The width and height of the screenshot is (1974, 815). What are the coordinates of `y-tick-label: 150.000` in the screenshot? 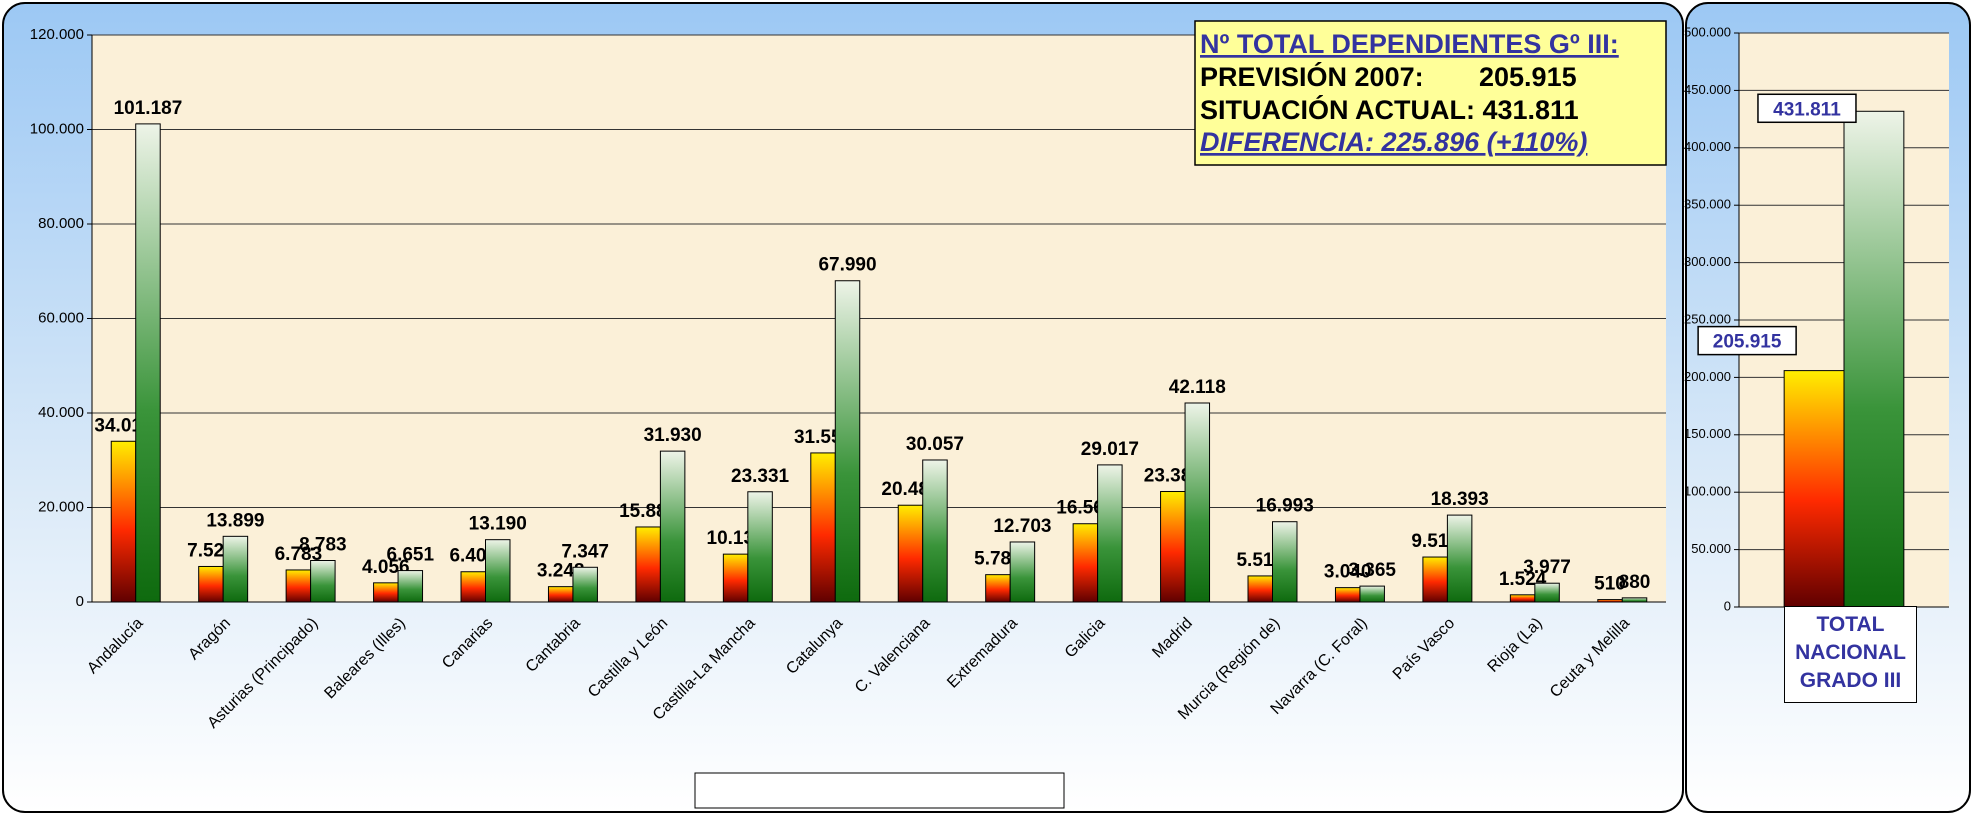 It's located at (1707, 433).